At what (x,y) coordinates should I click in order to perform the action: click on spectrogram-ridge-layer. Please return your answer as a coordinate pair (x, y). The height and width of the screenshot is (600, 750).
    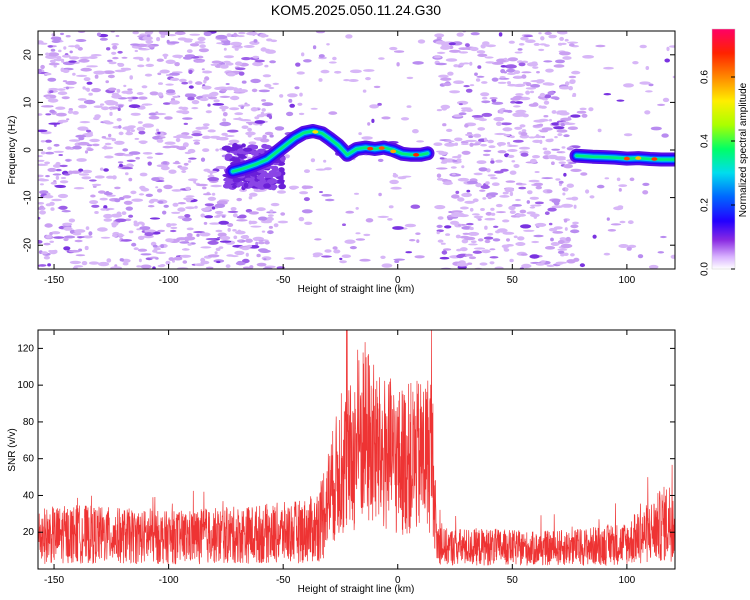
    Looking at the image, I should click on (450, 151).